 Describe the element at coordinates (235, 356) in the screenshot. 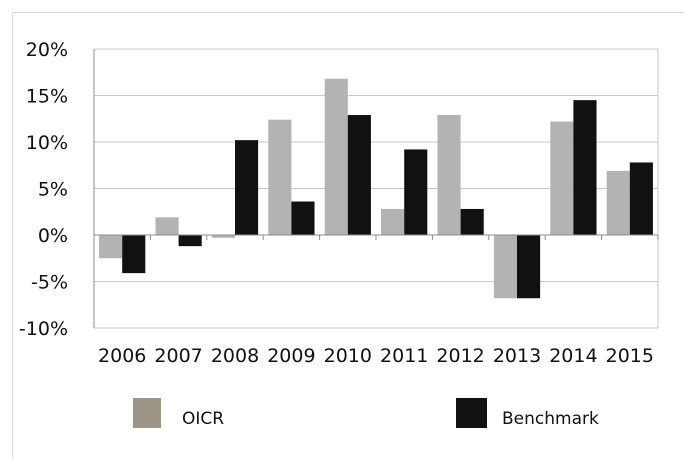

I see `x-tick-label: 2008` at that location.